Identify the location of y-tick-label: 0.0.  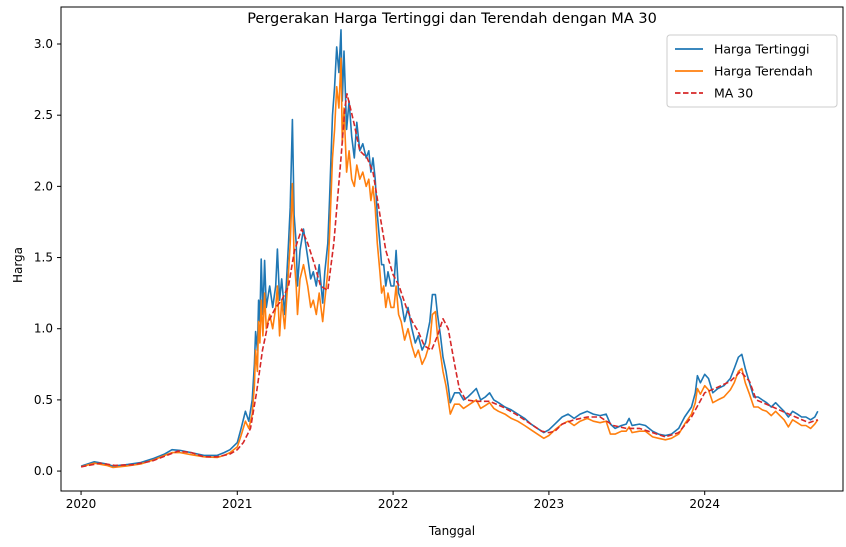
(43, 471).